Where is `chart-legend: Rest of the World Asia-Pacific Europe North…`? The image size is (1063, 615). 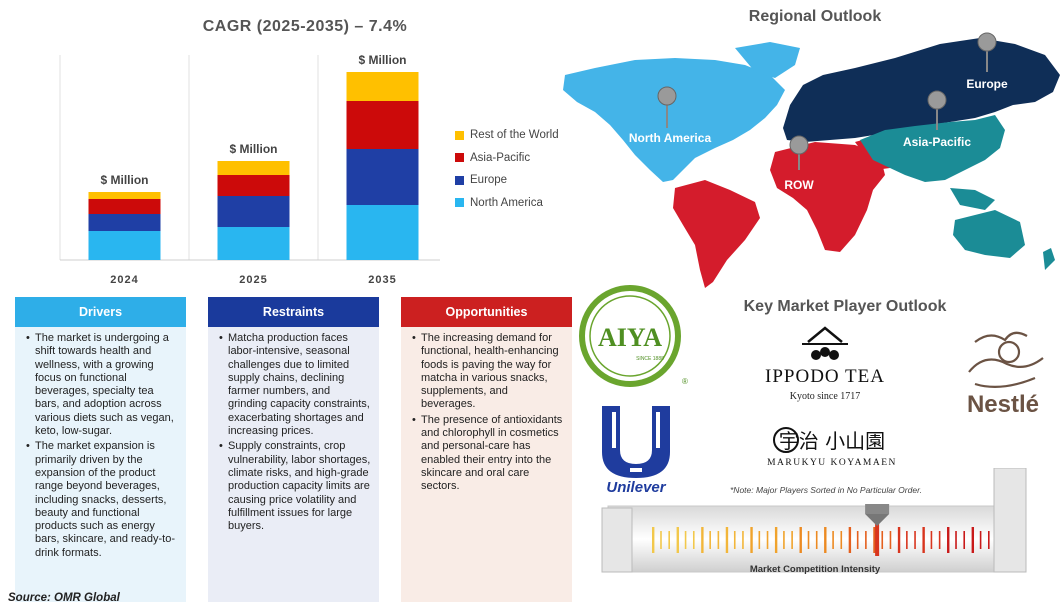
chart-legend: Rest of the World Asia-Pacific Europe North… is located at coordinates (520, 169).